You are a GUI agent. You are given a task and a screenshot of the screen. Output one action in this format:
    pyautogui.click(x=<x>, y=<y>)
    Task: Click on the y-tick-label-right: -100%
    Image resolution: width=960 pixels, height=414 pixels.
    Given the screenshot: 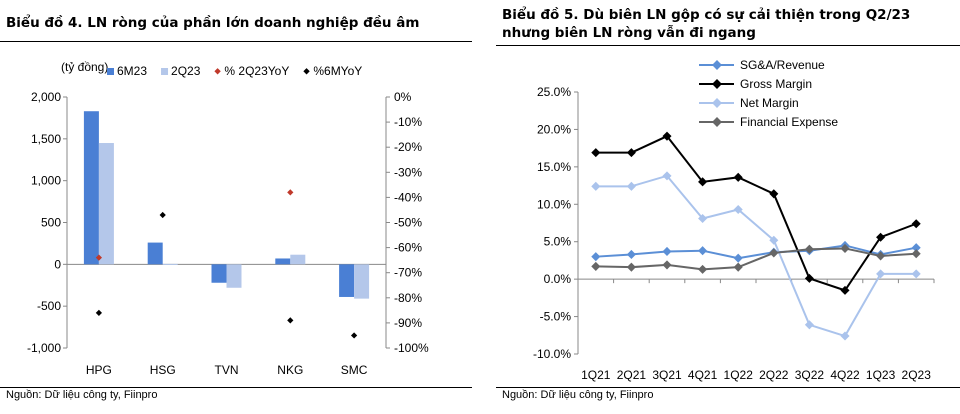 What is the action you would take?
    pyautogui.click(x=411, y=348)
    